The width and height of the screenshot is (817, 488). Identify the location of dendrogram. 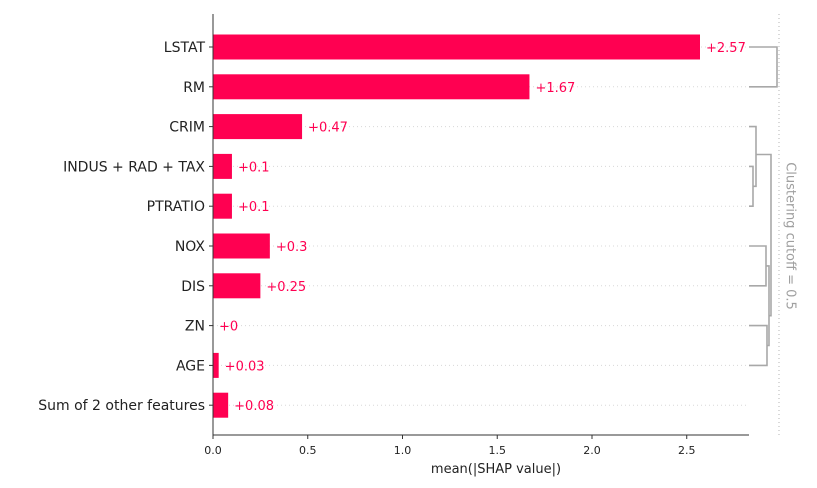
(764, 224).